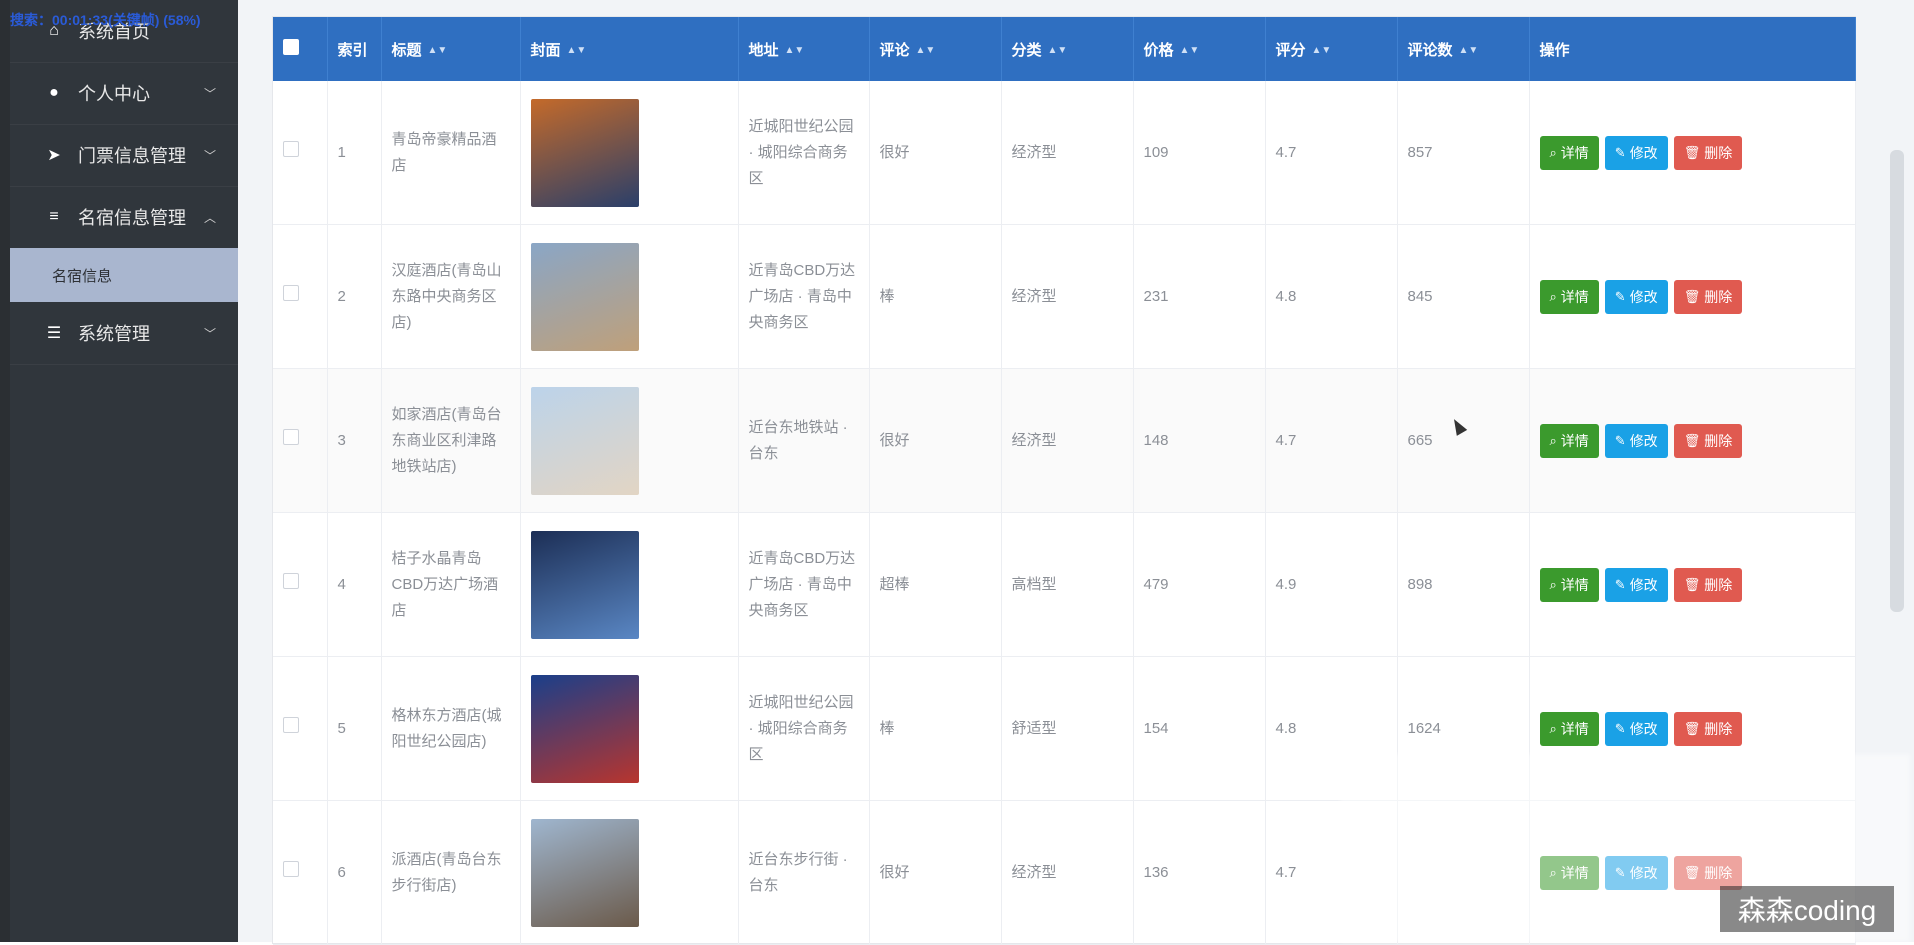 The height and width of the screenshot is (945, 1914). I want to click on chevron-up-icon: ︿, so click(209, 217).